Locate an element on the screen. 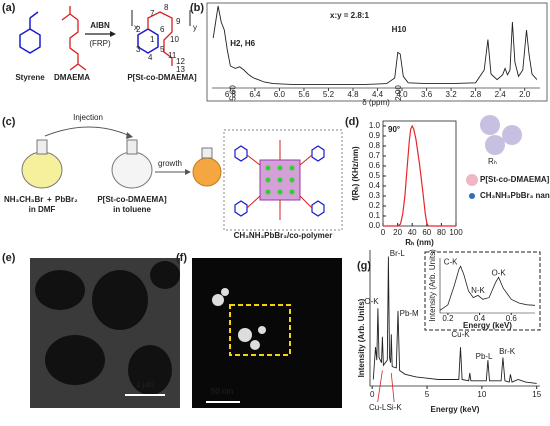 The width and height of the screenshot is (550, 426). label: in DMF is located at coordinates (42, 209).